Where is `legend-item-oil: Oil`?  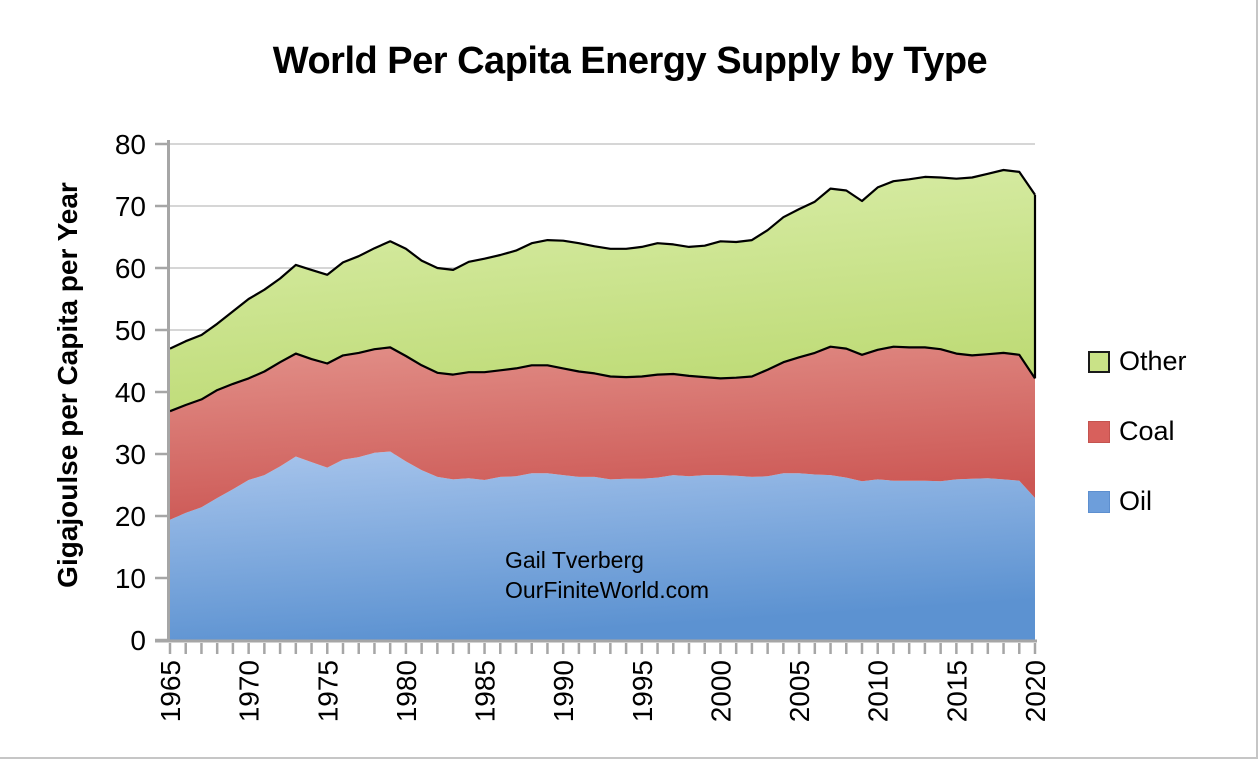
legend-item-oil: Oil is located at coordinates (1137, 501).